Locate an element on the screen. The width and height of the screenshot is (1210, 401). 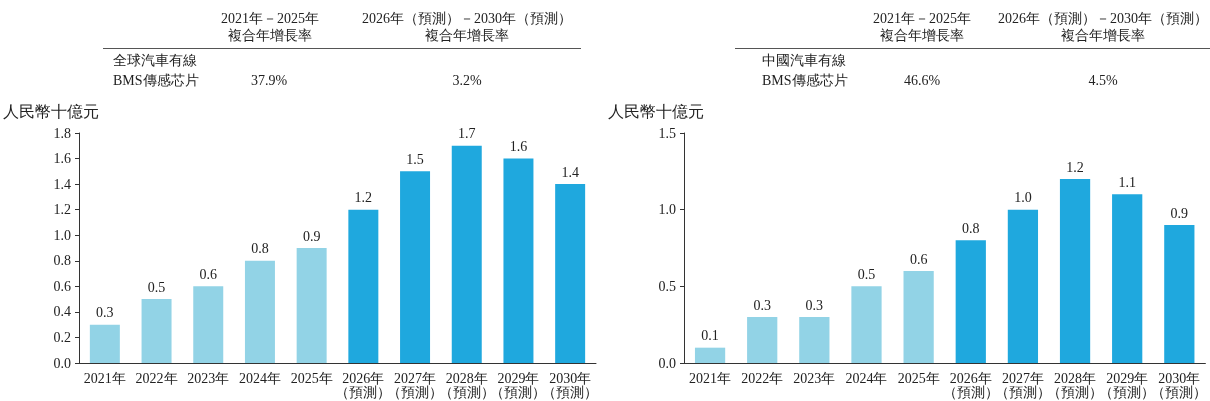
y-tick-label: 0.6 is located at coordinates (62, 286).